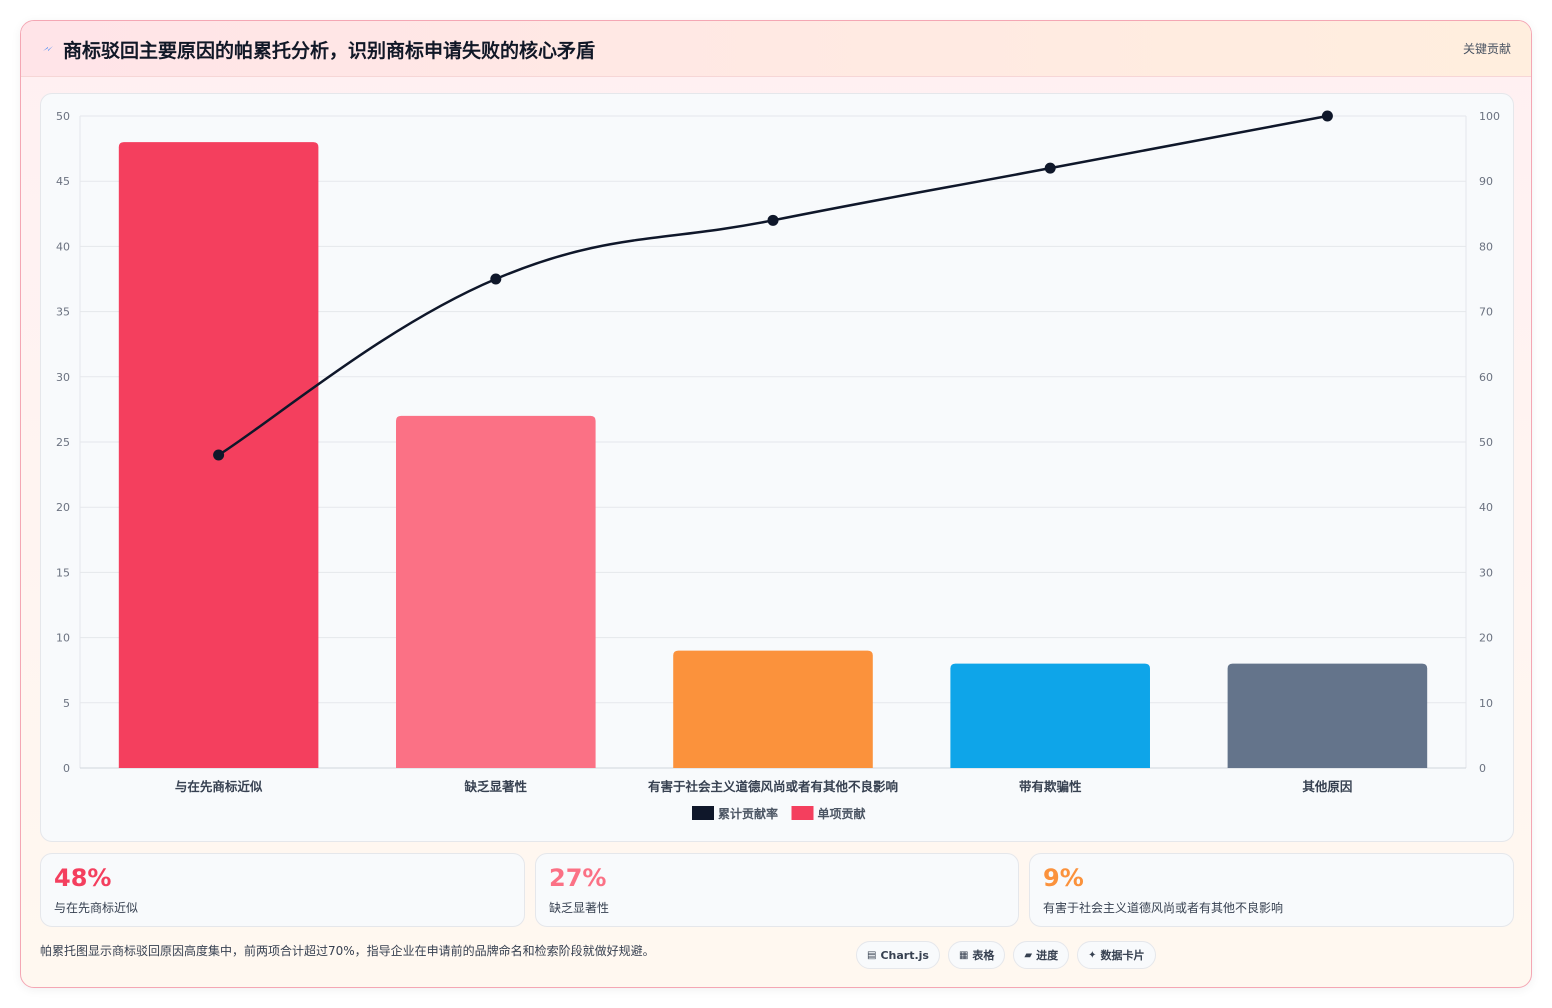  I want to click on kpi-value: 9%, so click(1063, 878).